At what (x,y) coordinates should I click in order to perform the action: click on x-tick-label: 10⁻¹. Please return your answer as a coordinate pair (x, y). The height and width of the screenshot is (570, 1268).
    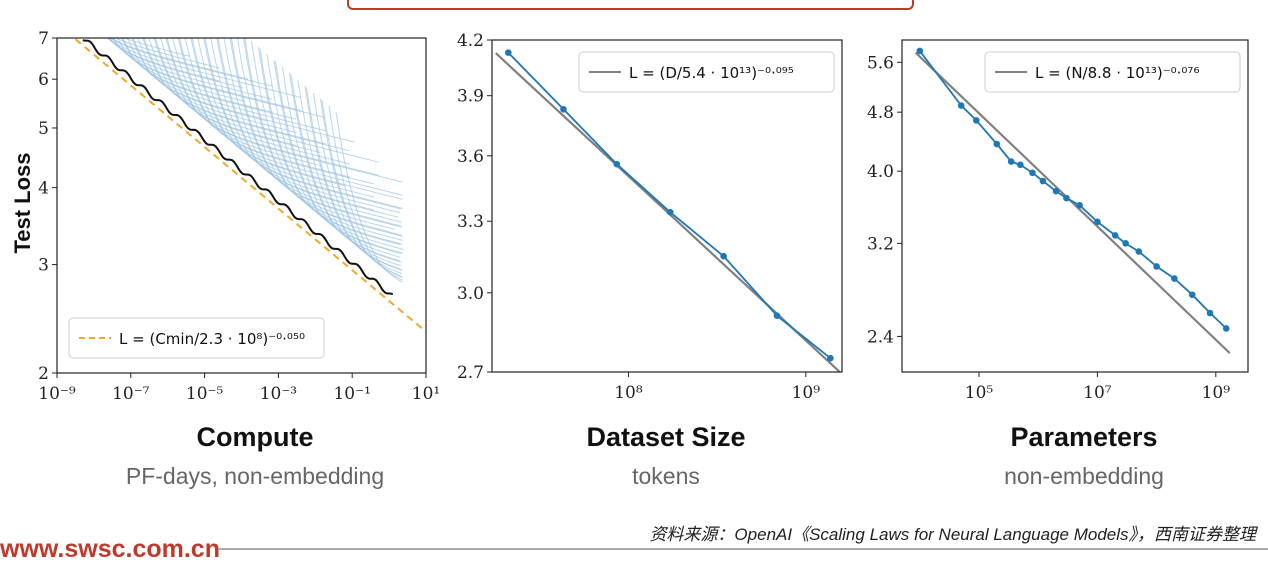
    Looking at the image, I should click on (351, 394).